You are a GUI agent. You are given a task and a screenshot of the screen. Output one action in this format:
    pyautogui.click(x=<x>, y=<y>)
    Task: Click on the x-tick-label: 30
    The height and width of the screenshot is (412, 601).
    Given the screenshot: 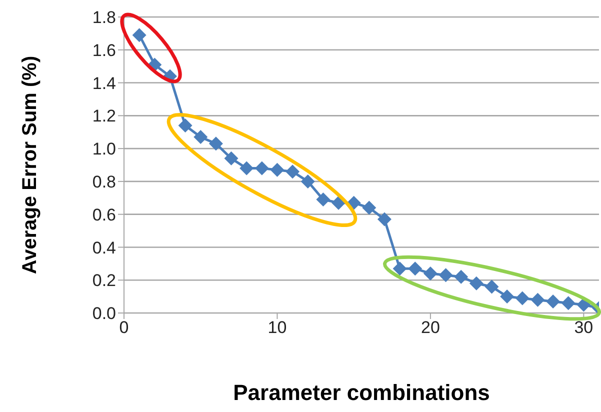 What is the action you would take?
    pyautogui.click(x=584, y=328)
    